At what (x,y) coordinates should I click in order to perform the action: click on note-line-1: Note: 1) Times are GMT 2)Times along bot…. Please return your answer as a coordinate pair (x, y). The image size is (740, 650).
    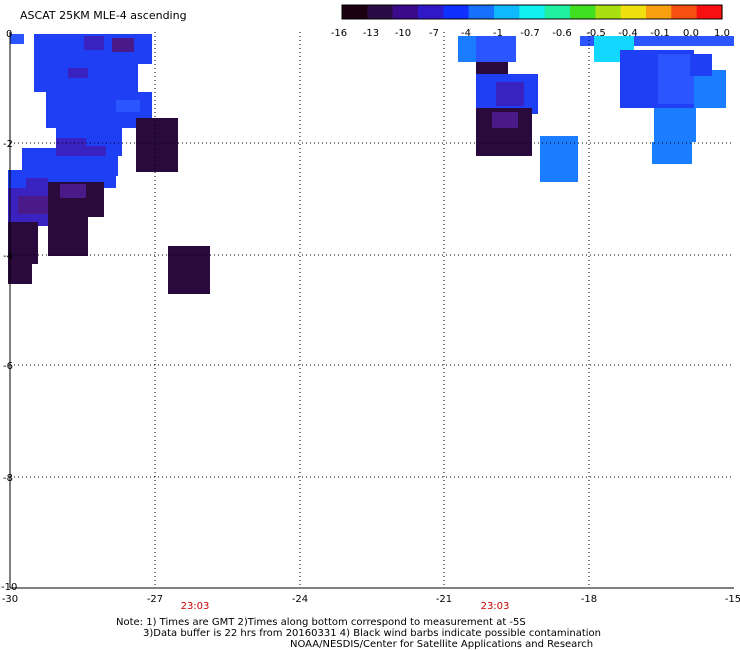
    Looking at the image, I should click on (321, 622).